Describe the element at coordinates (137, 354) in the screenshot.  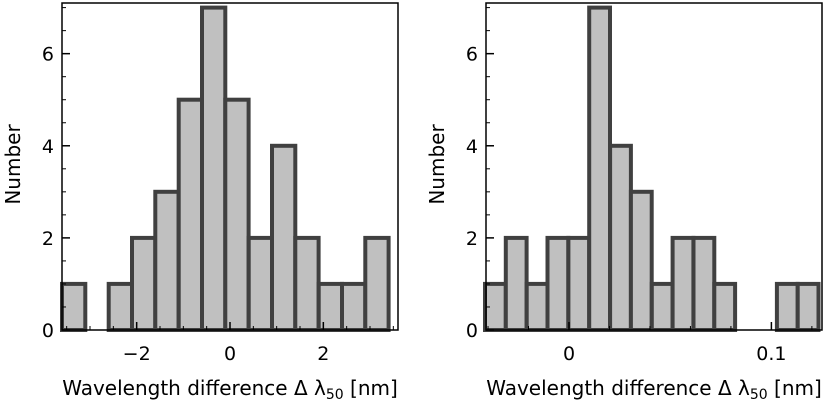
I see `x-tick-label: −2` at that location.